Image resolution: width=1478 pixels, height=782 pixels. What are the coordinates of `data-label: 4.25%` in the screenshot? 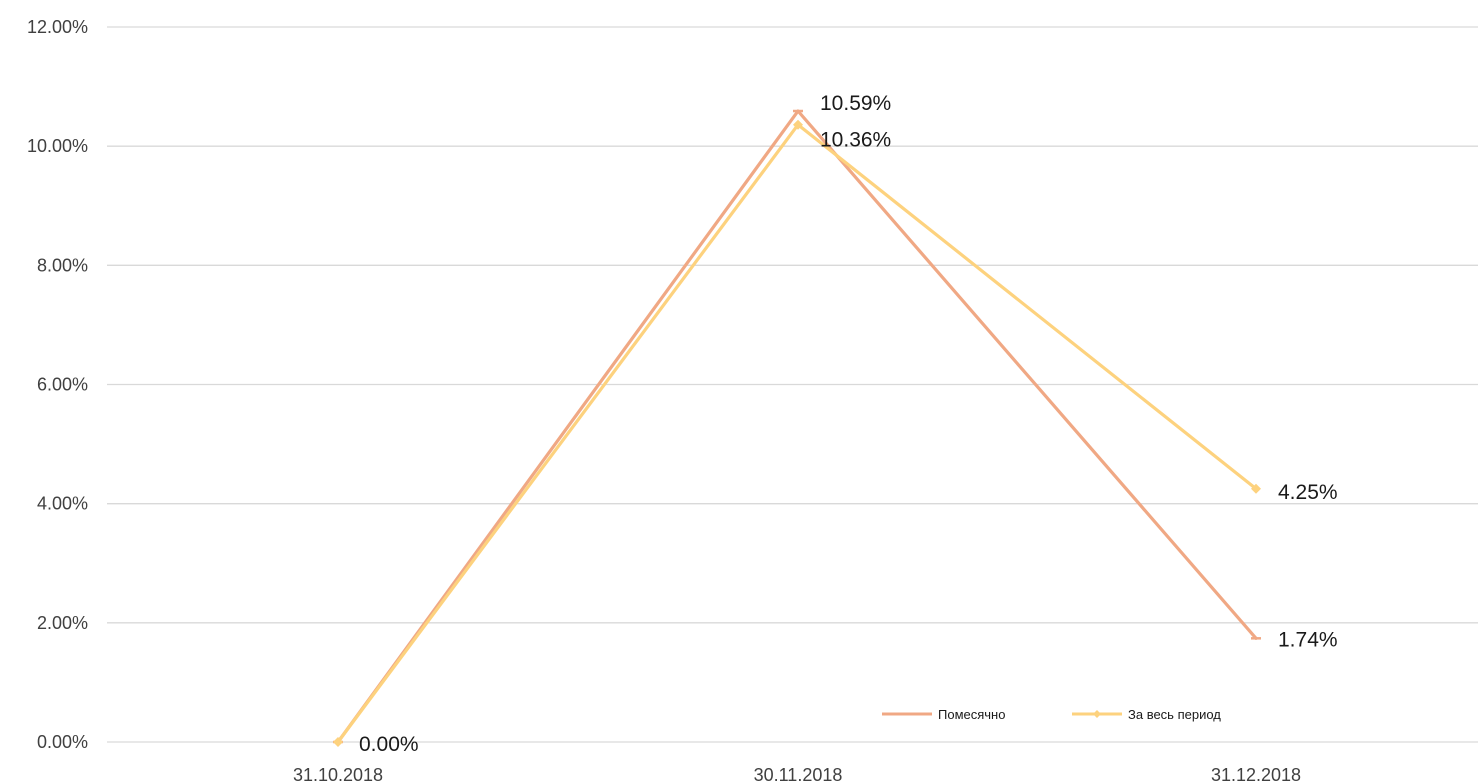 It's located at (1308, 492).